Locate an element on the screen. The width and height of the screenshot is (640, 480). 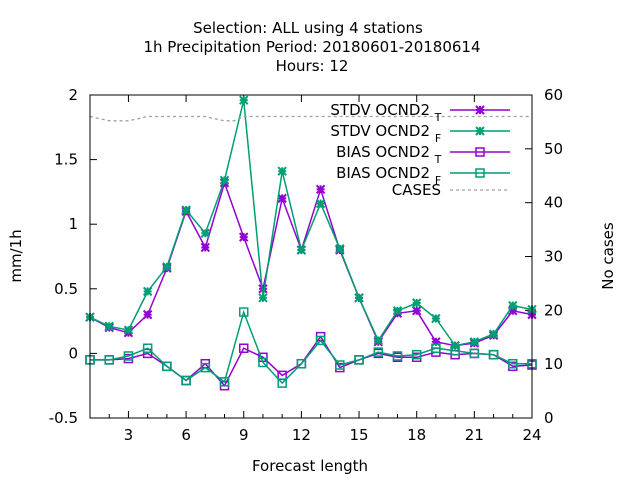
y-tick-label: 0 is located at coordinates (73, 353).